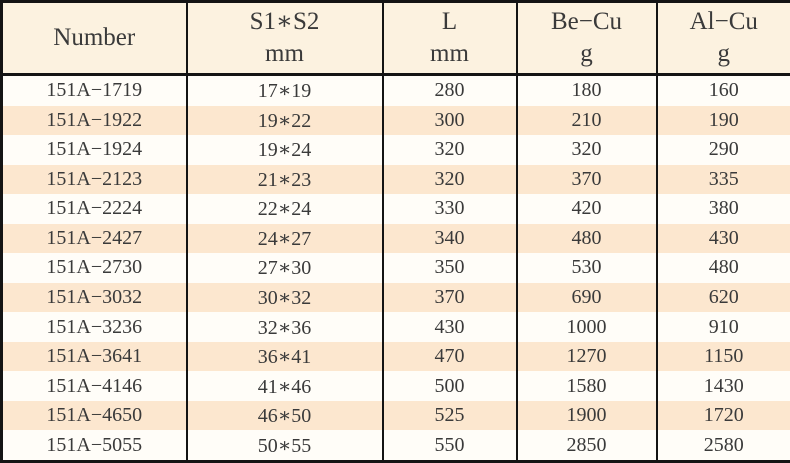 The width and height of the screenshot is (790, 463). What do you see at coordinates (284, 446) in the screenshot?
I see `table-cell: 50∗55` at bounding box center [284, 446].